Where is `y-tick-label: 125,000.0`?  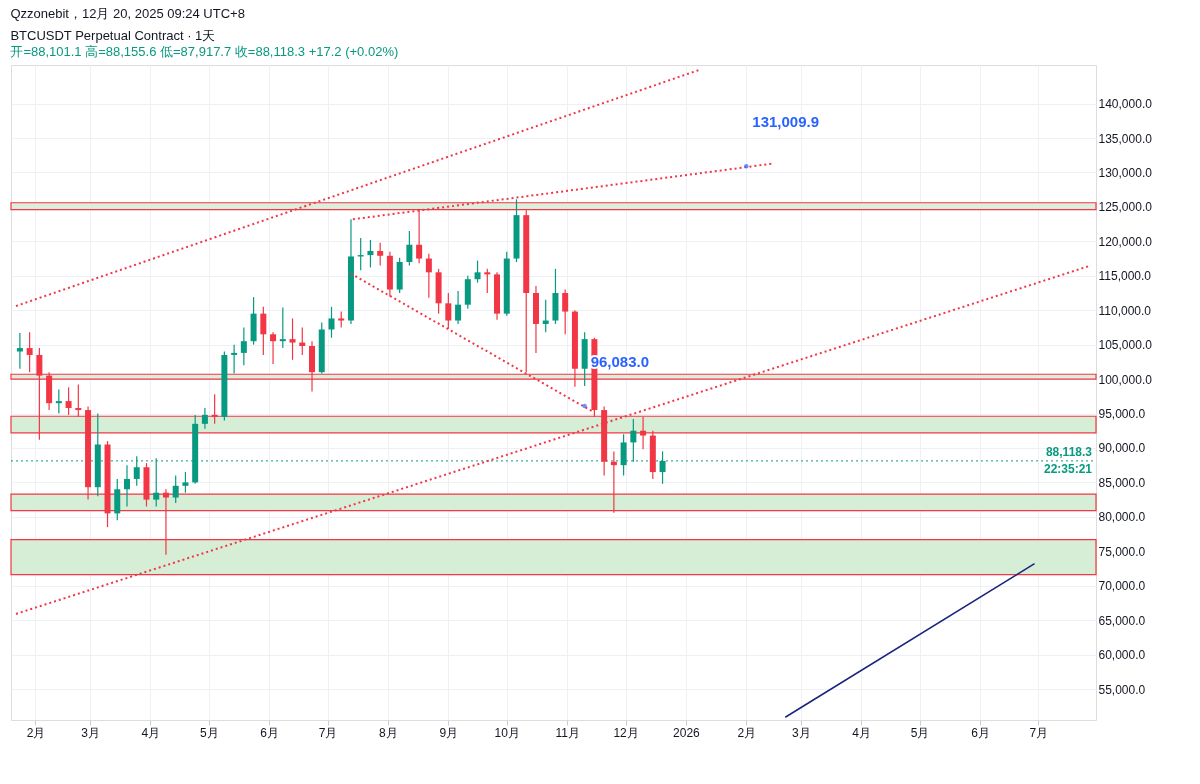 y-tick-label: 125,000.0 is located at coordinates (1125, 207).